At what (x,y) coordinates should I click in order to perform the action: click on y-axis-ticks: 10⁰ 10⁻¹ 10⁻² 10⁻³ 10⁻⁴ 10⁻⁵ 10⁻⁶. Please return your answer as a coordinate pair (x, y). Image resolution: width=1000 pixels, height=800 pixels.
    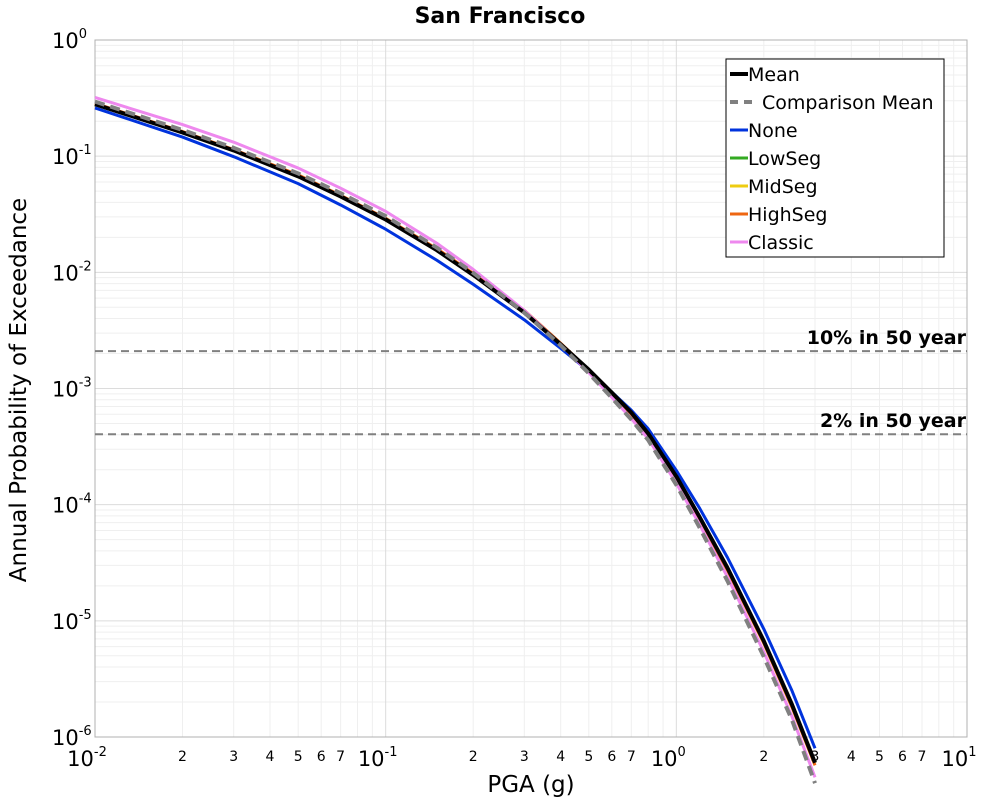
    Looking at the image, I should click on (72, 388).